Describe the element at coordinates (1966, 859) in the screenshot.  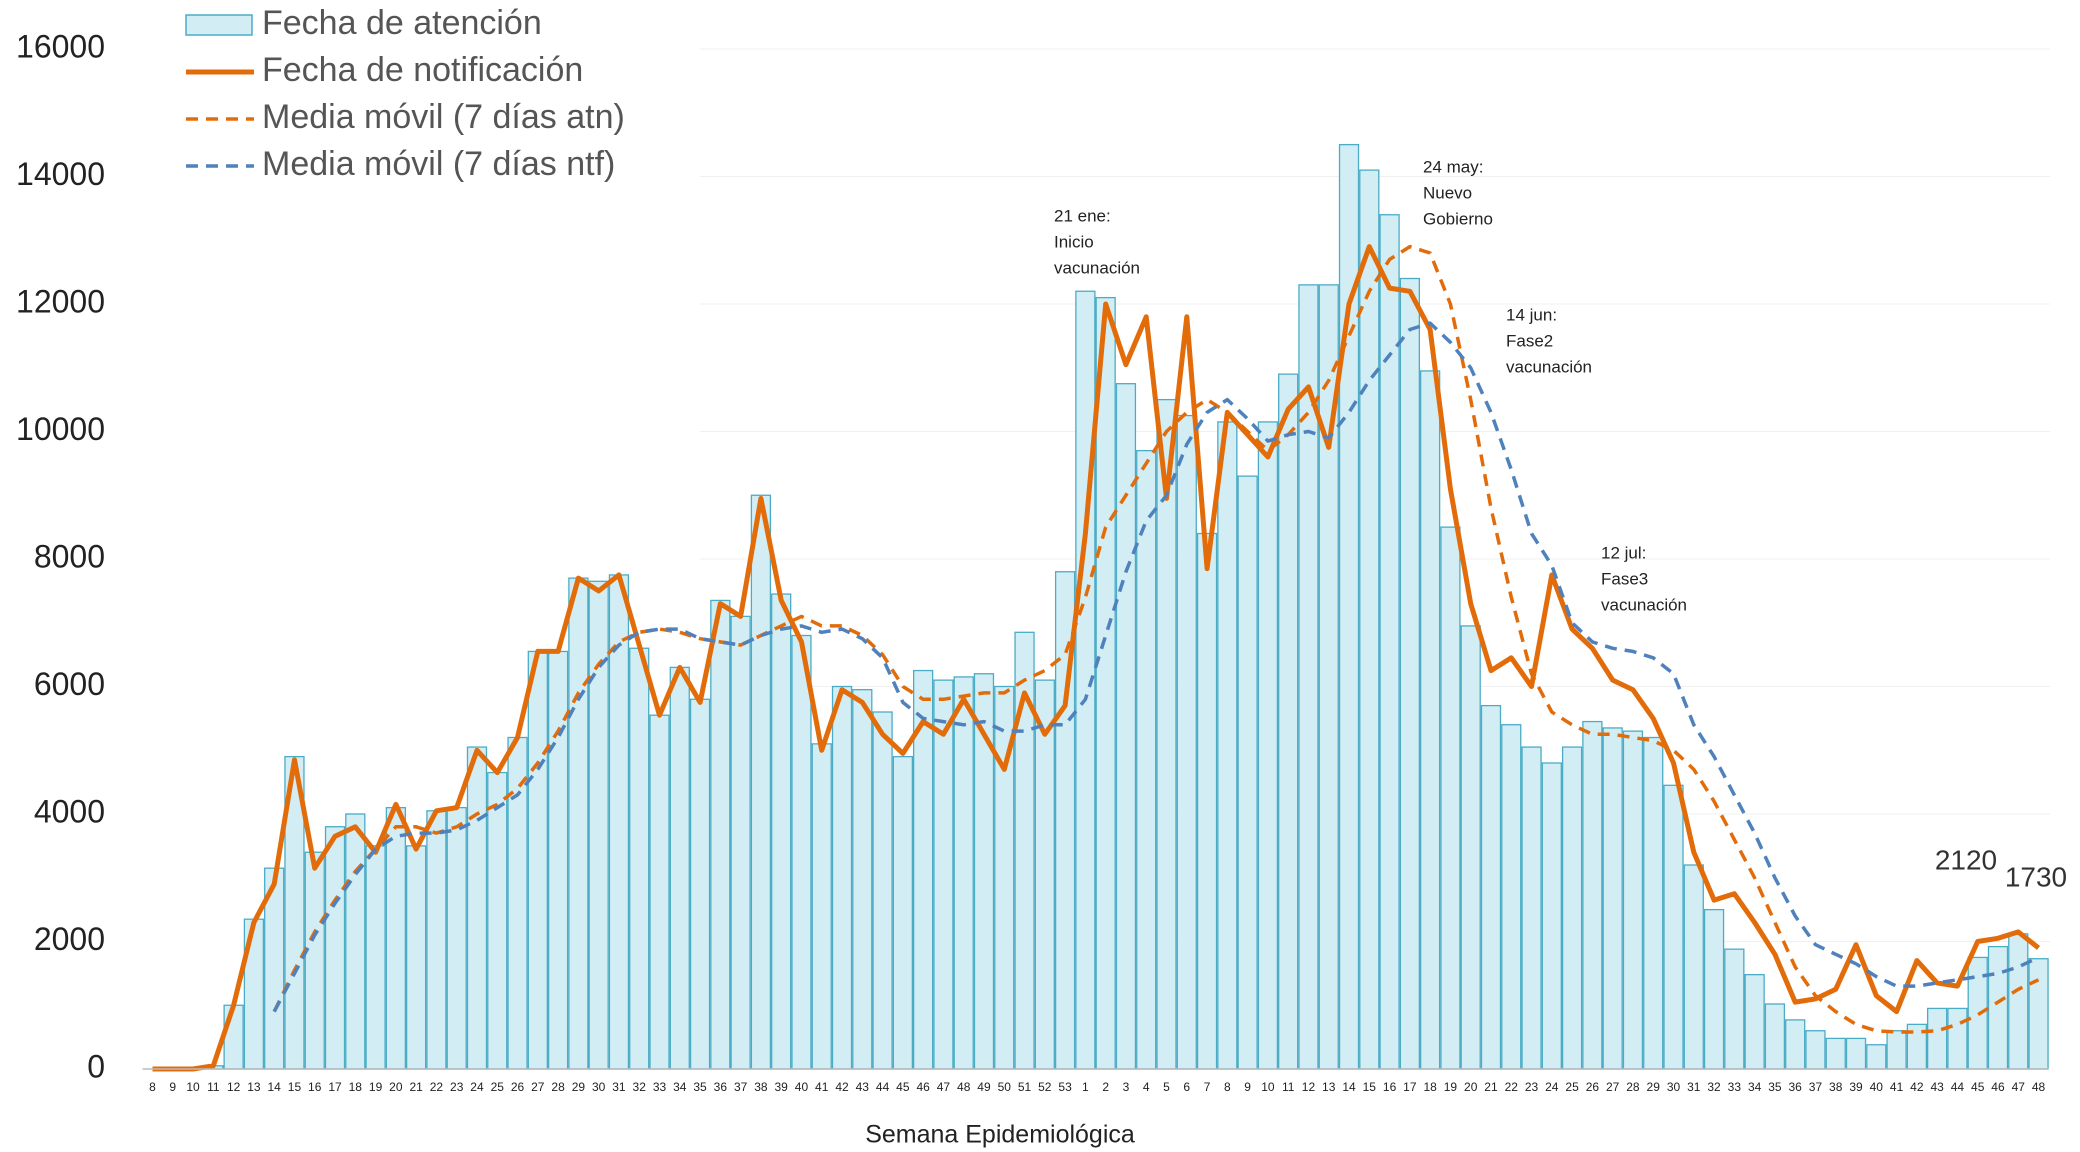
I see `data-label: 2120` at that location.